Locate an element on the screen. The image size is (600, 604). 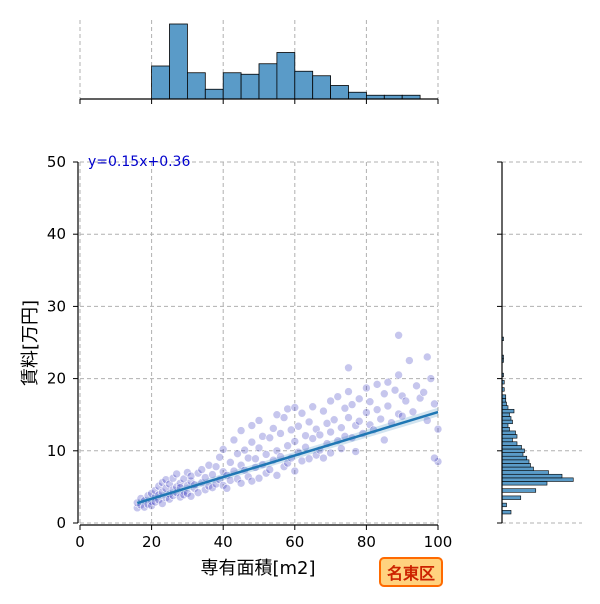
marginal-x-histogram is located at coordinates (259, 62).